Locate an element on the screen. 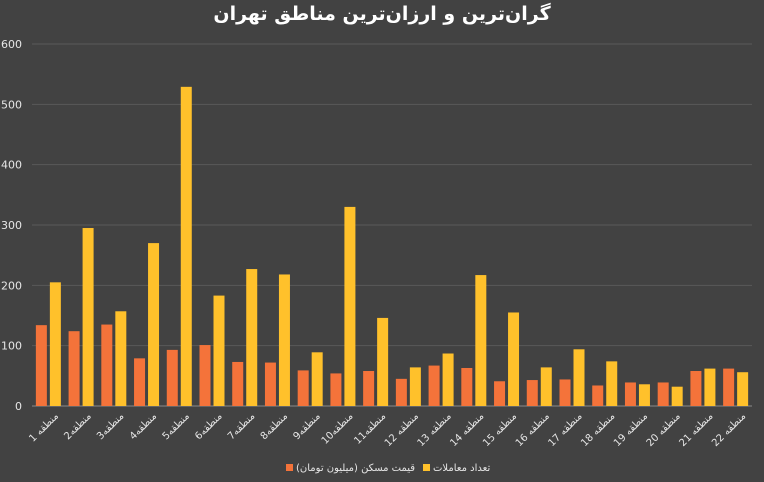 This screenshot has height=482, width=764. x-tick-label: منطقه 22 is located at coordinates (729, 430).